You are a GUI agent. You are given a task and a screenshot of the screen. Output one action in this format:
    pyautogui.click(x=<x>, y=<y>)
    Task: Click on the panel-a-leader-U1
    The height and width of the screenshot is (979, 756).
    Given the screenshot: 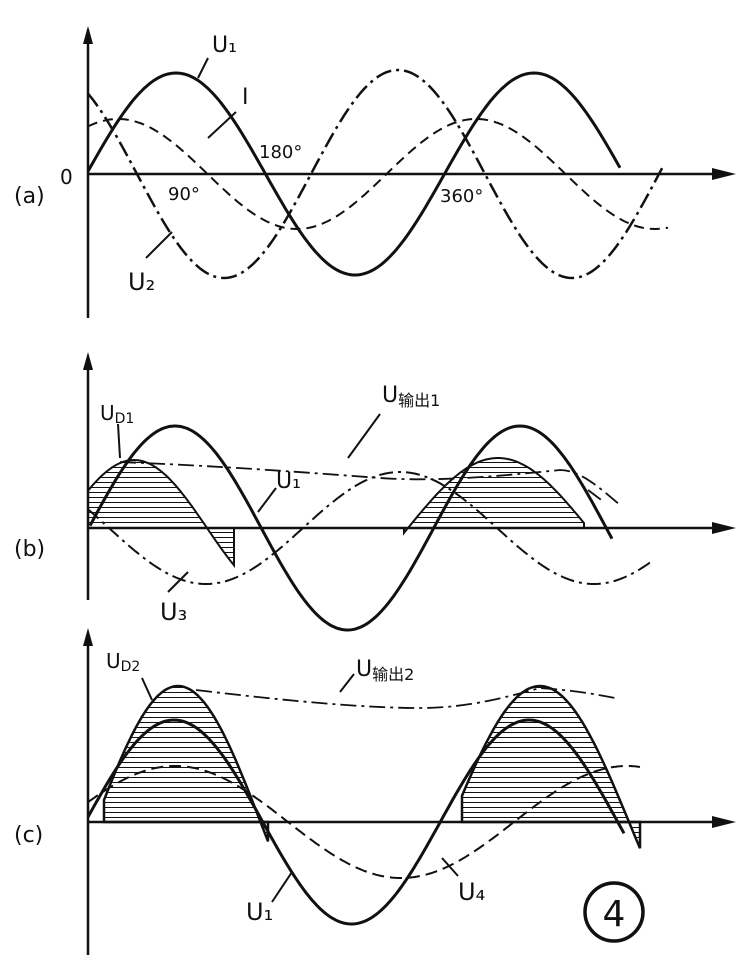 What is the action you would take?
    pyautogui.click(x=203, y=68)
    